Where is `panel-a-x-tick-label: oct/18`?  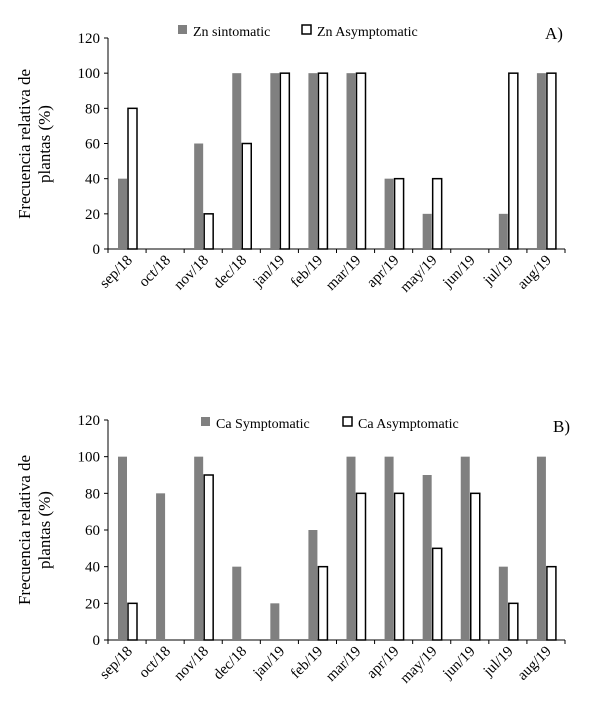
panel-a-x-tick-label: oct/18 is located at coordinates (155, 272).